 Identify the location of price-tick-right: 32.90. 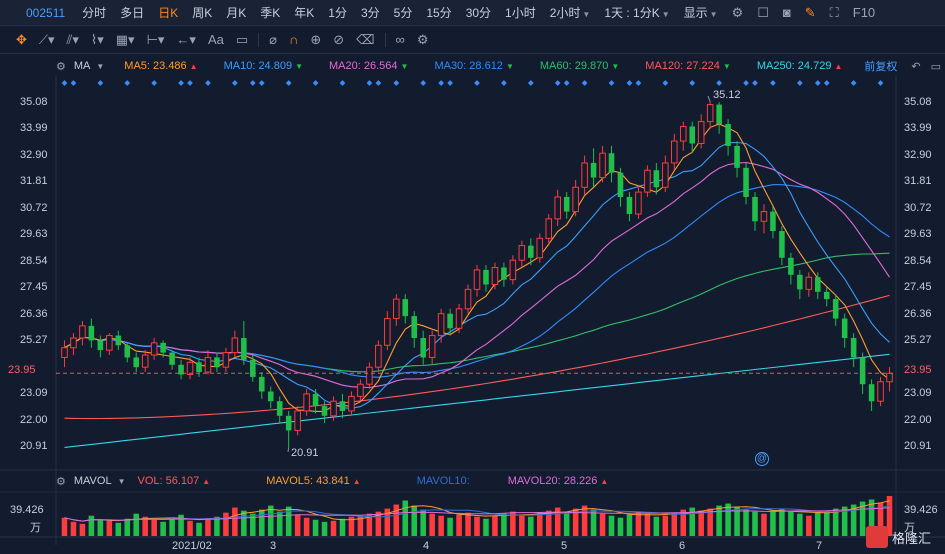
(918, 154).